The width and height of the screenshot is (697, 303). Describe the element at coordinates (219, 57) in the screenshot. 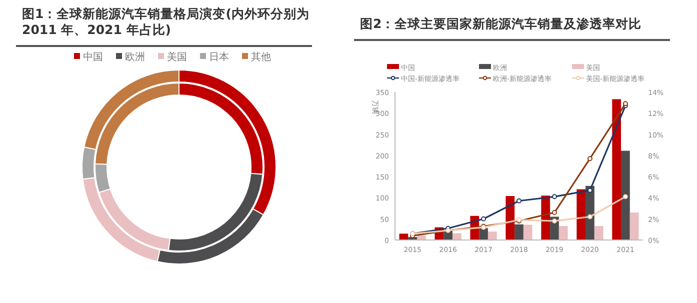

I see `legend-label: 日本` at that location.